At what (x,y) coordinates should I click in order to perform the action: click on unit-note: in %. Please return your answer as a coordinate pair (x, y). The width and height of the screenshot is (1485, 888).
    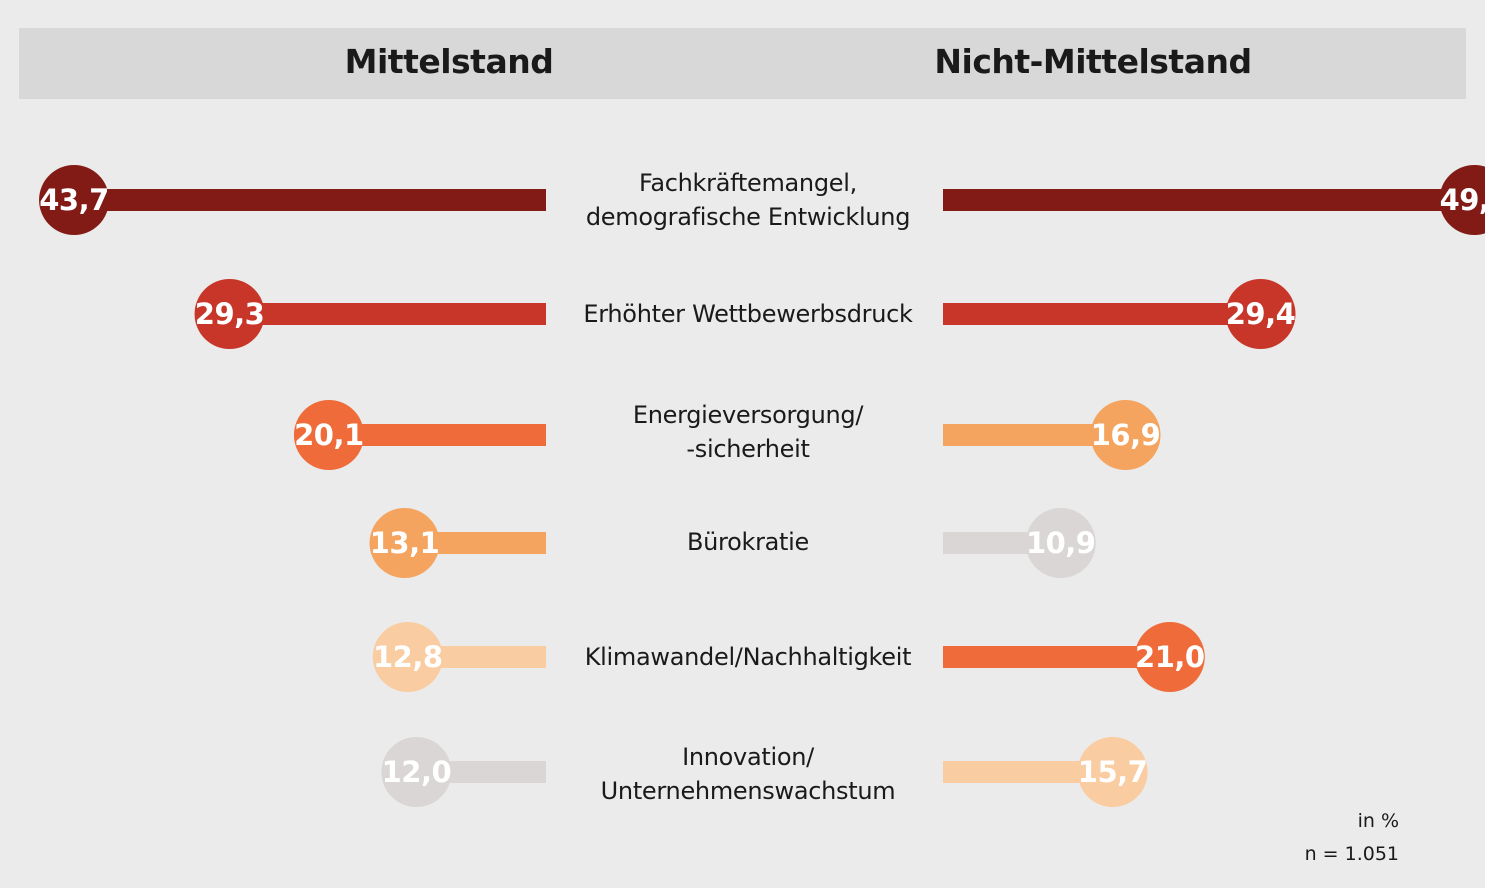
    Looking at the image, I should click on (1378, 821).